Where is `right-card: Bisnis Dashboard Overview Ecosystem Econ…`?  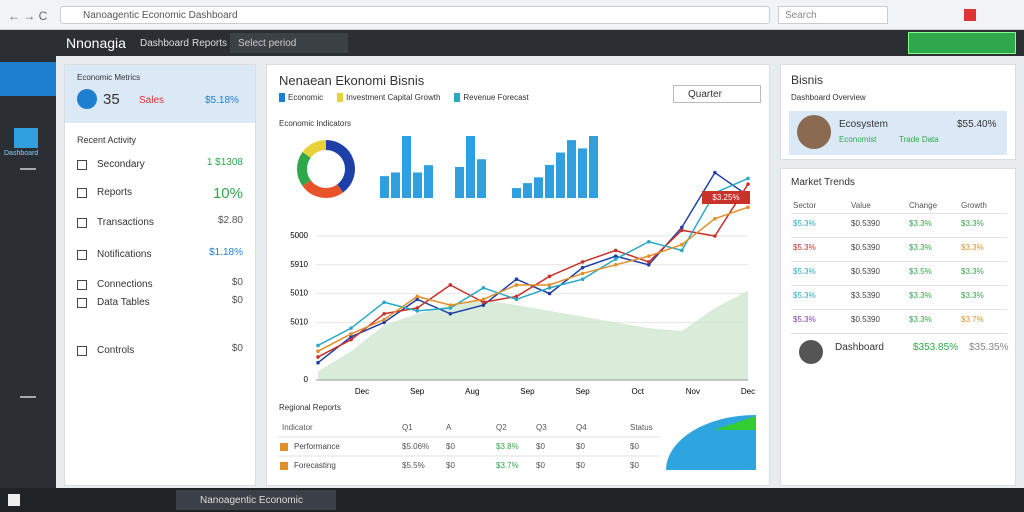 right-card: Bisnis Dashboard Overview Ecosystem Econ… is located at coordinates (898, 112).